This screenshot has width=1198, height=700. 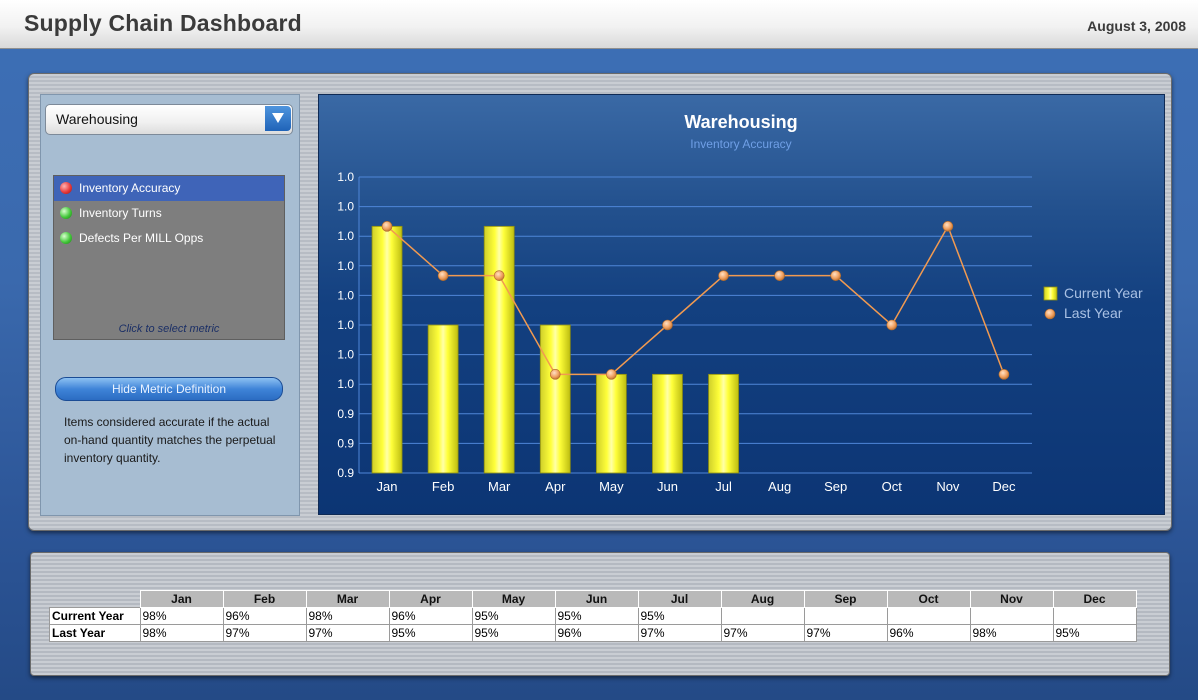 What do you see at coordinates (1136, 26) in the screenshot?
I see `report-date: August 3, 2008` at bounding box center [1136, 26].